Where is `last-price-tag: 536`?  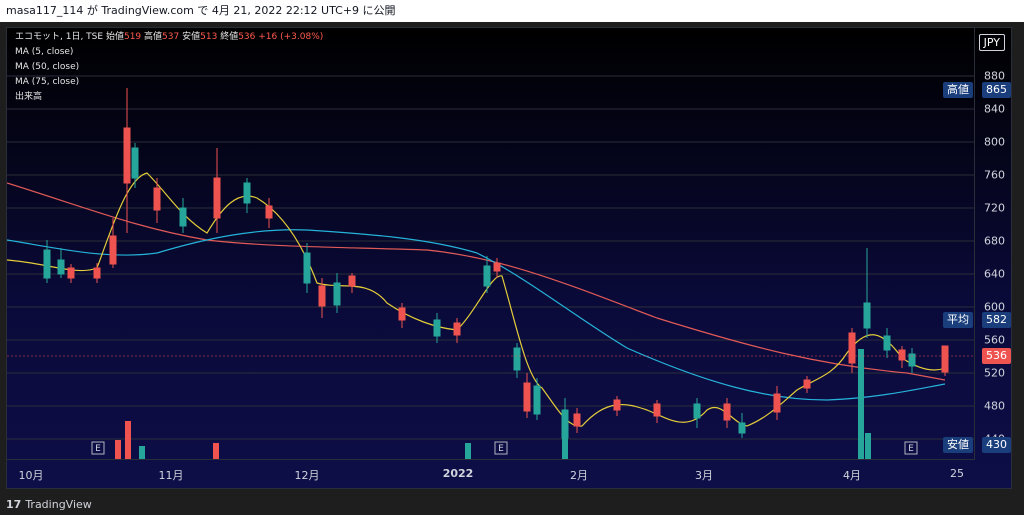
last-price-tag: 536 is located at coordinates (996, 356).